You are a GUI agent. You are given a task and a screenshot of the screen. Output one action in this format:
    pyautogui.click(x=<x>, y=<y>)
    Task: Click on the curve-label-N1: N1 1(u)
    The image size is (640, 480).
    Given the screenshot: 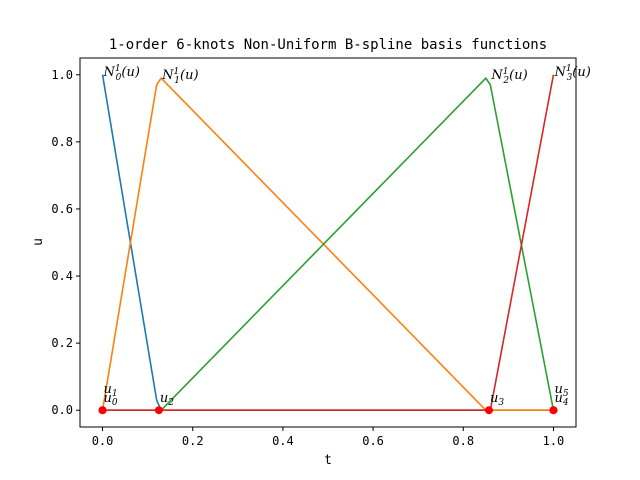 What is the action you would take?
    pyautogui.click(x=179, y=76)
    